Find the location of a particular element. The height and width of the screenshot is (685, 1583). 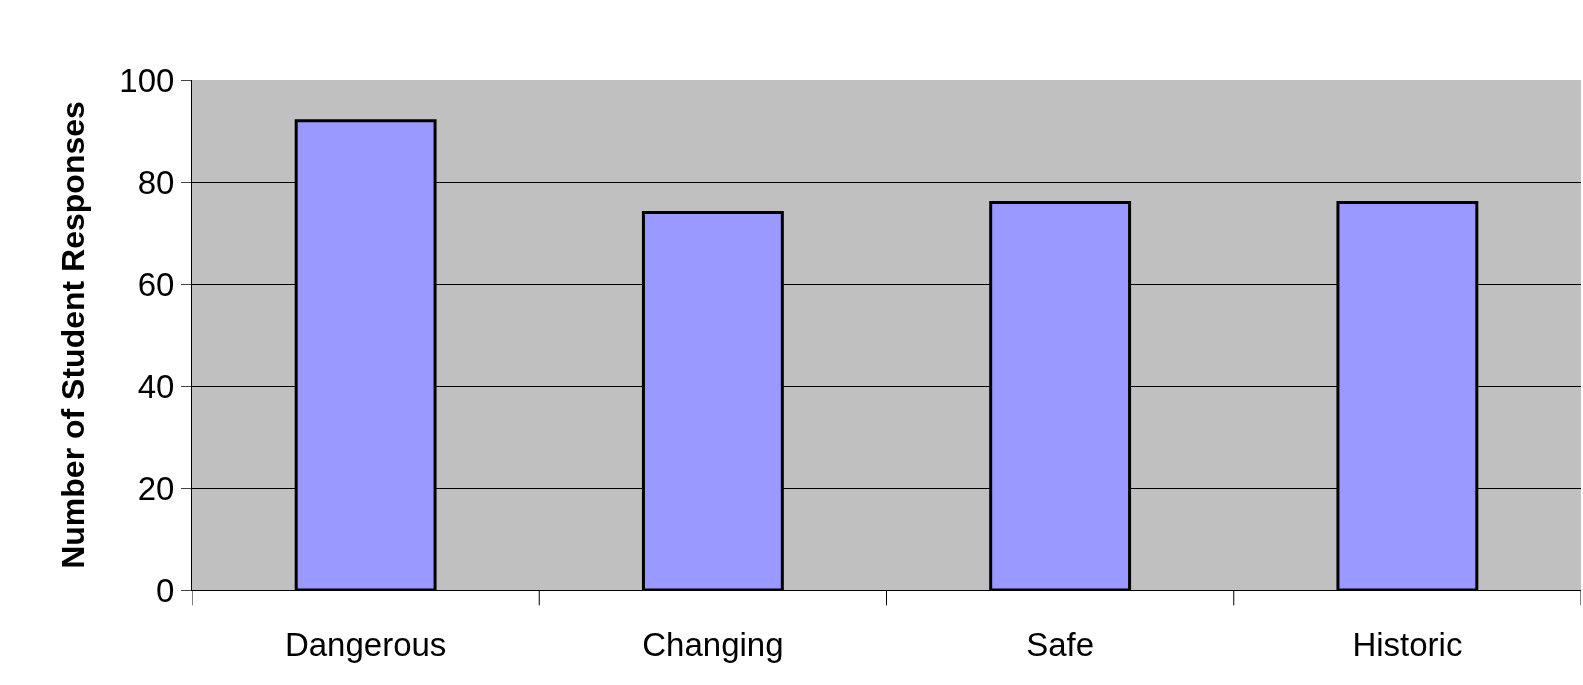

y-tick-label: 80 is located at coordinates (156, 182).